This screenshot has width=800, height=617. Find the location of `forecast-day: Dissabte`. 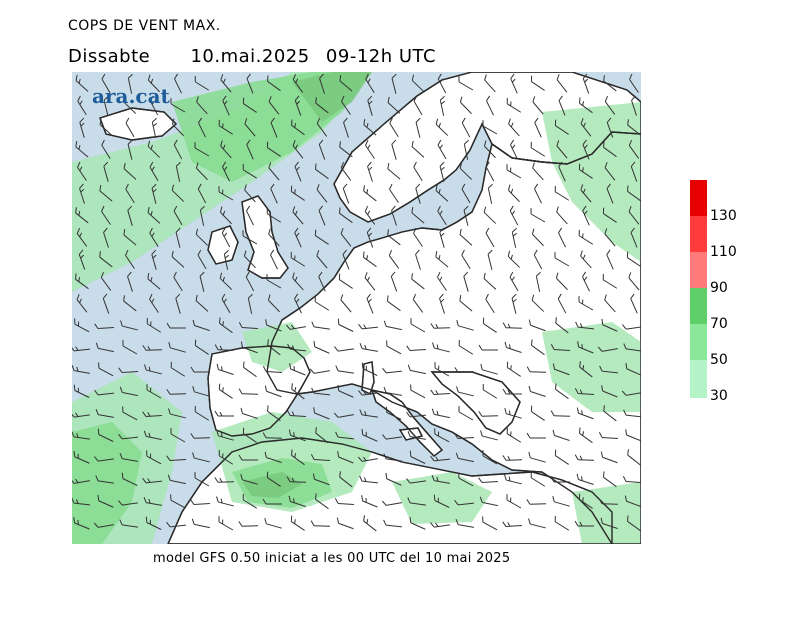

forecast-day: Dissabte is located at coordinates (109, 56).